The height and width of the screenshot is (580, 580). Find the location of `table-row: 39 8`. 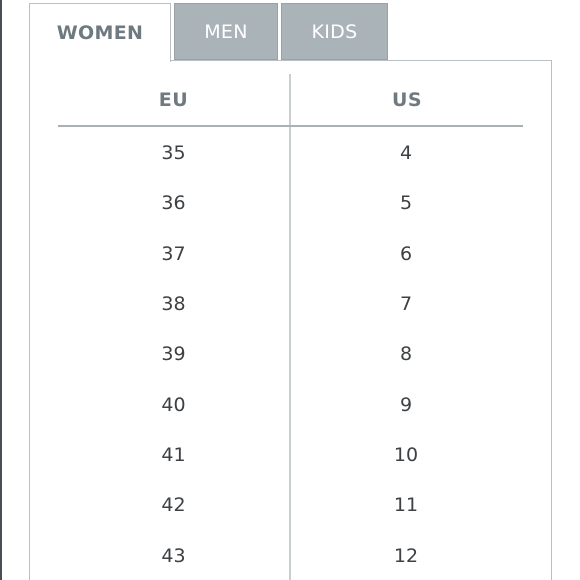

table-row: 39 8 is located at coordinates (290, 354).